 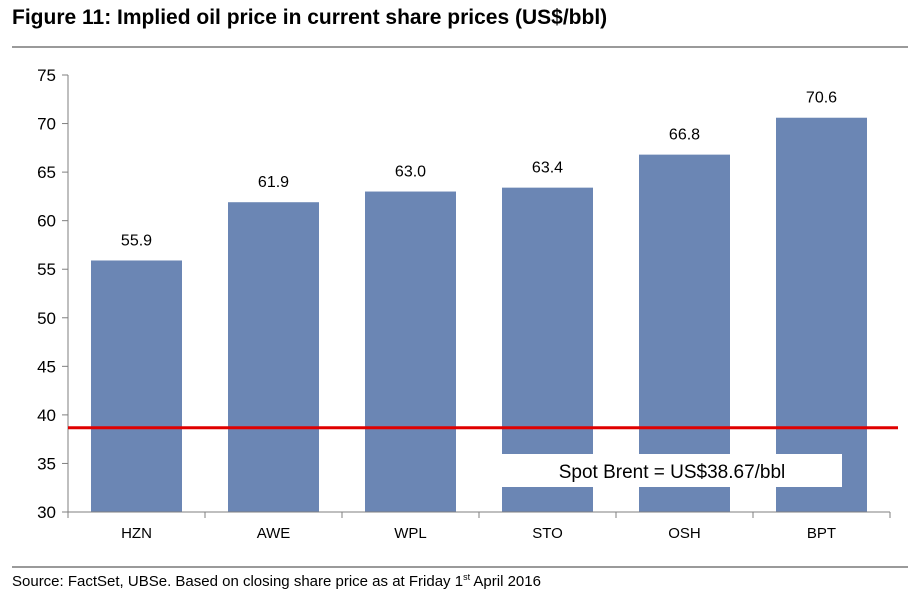 I want to click on source-text-end: April 2016, so click(x=505, y=581).